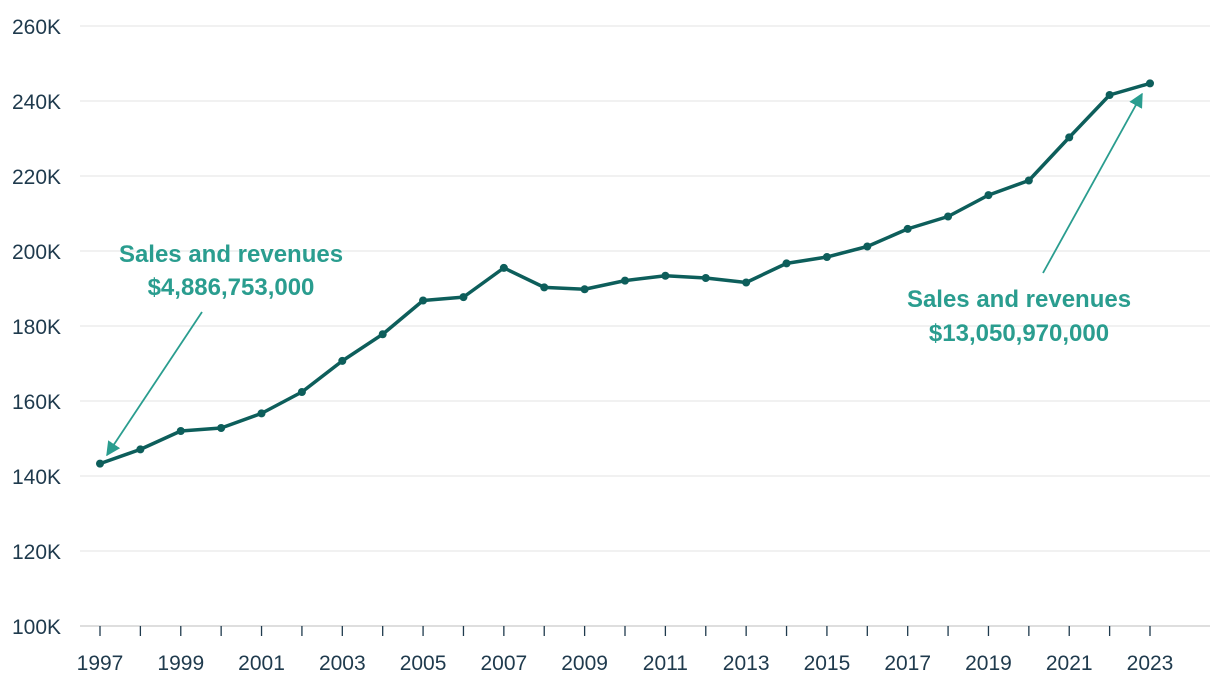  What do you see at coordinates (827, 663) in the screenshot?
I see `x-tick-label-2015: 2015` at bounding box center [827, 663].